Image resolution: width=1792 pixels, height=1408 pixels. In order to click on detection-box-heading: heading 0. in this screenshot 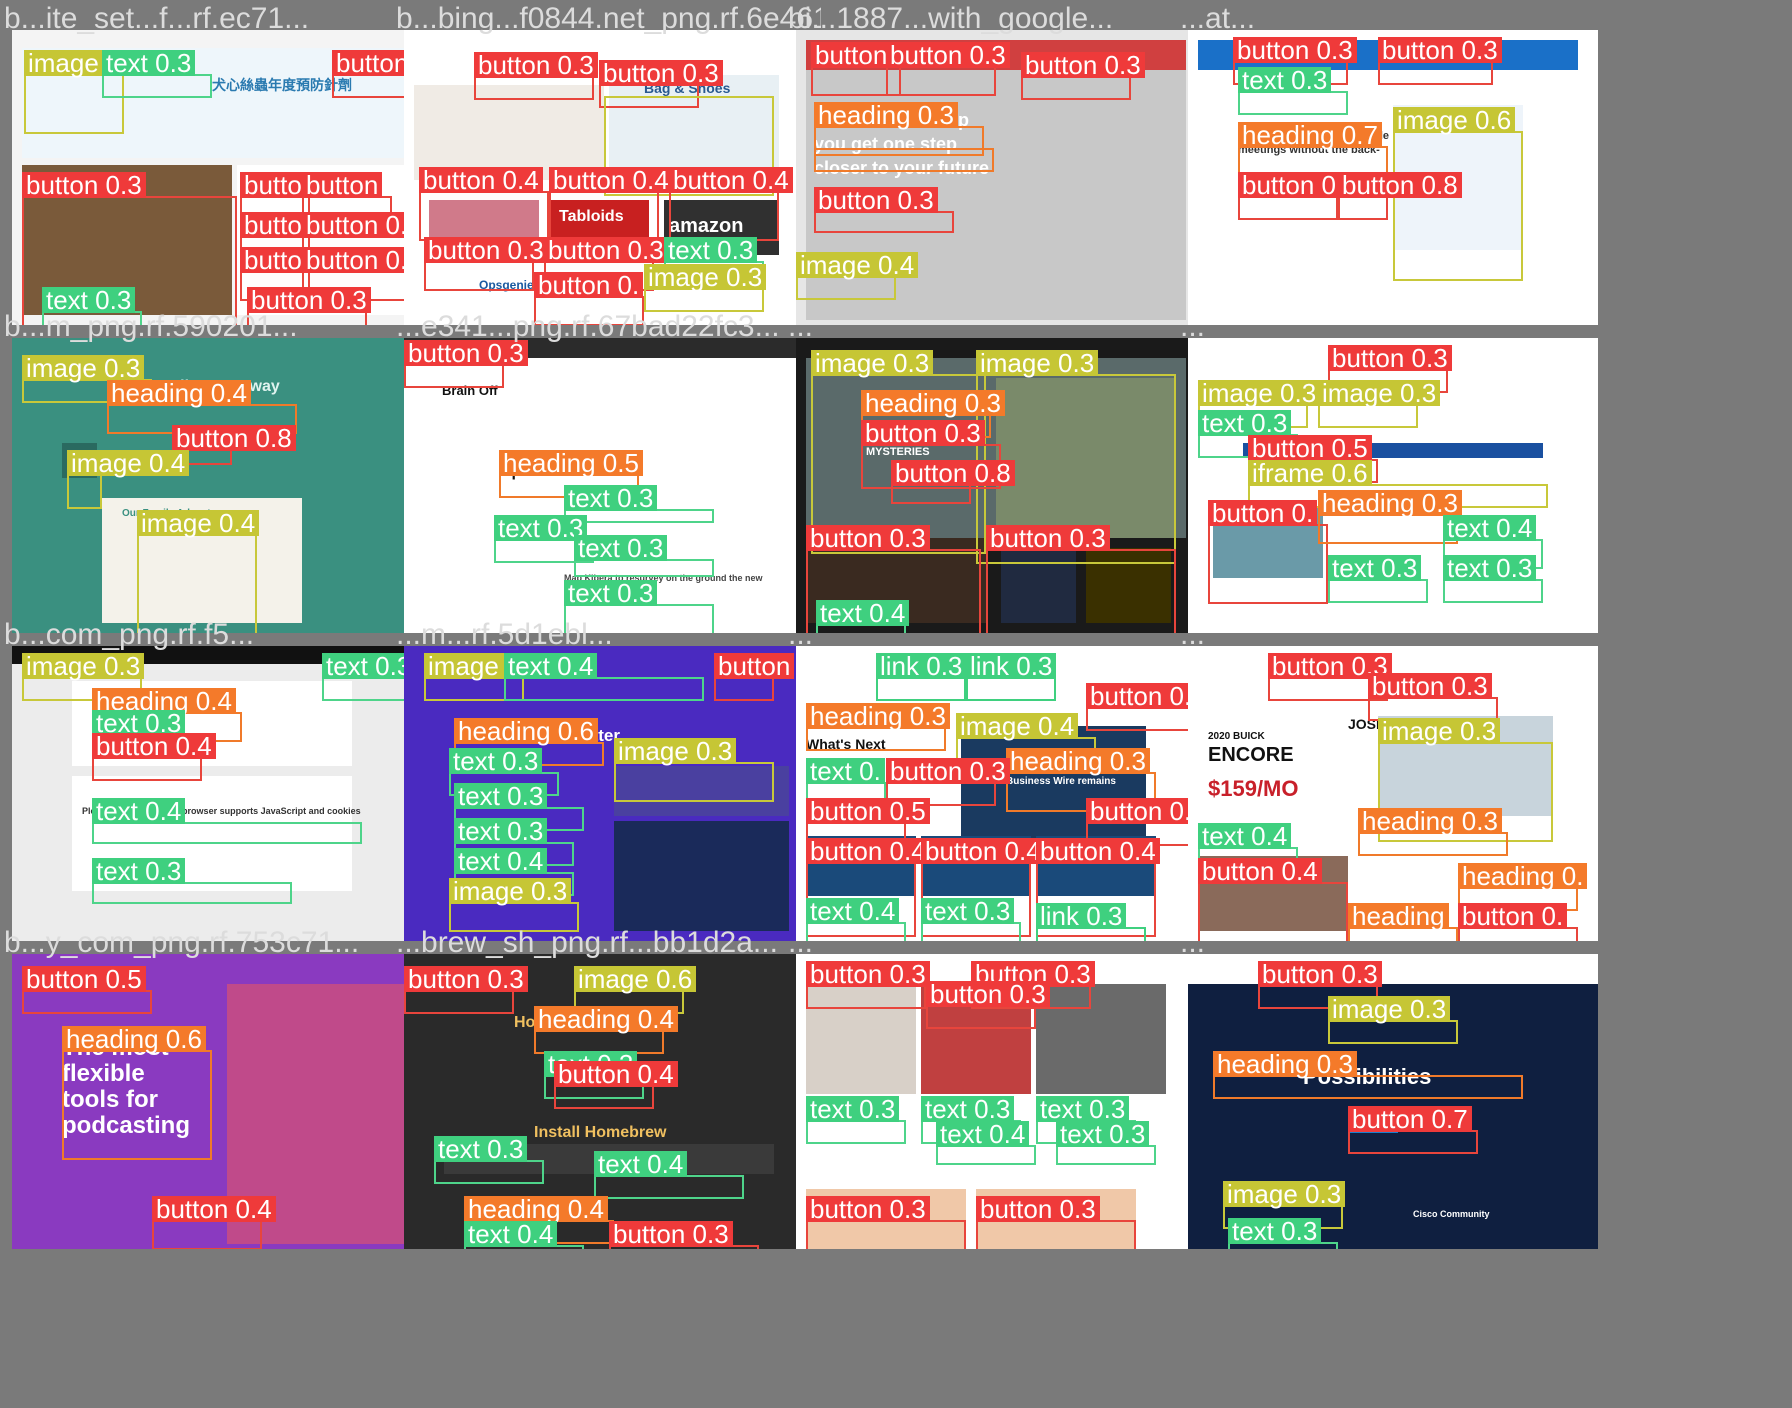, I will do `click(1523, 887)`.